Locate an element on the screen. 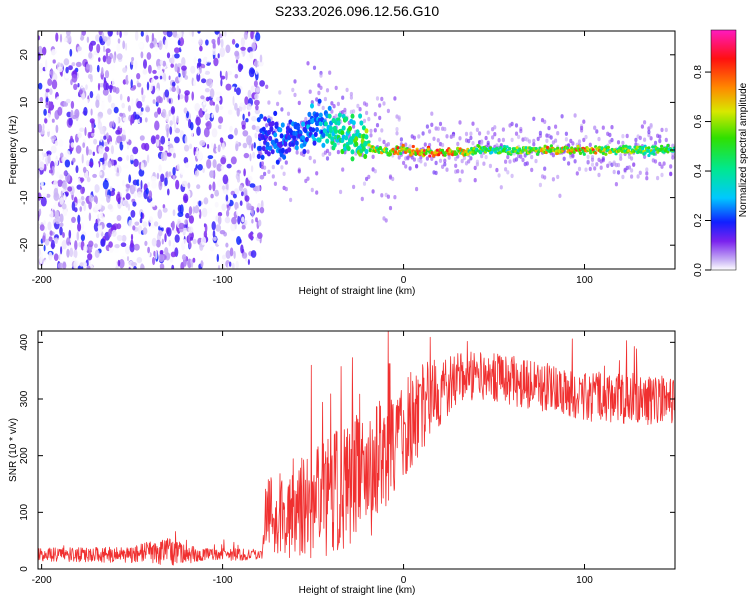  spectrogram-x-label: Height of straight line (km) is located at coordinates (357, 291).